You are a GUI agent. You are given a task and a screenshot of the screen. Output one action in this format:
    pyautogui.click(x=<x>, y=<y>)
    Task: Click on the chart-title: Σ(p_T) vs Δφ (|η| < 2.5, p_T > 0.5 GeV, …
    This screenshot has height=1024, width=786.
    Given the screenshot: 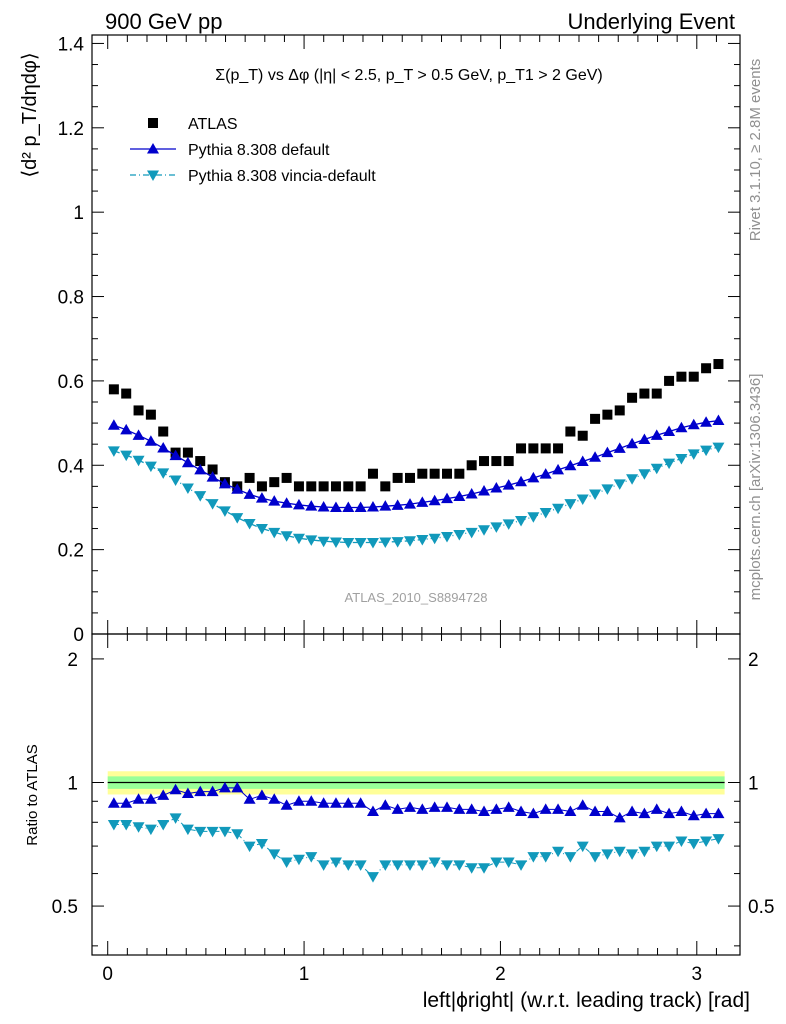 What is the action you would take?
    pyautogui.click(x=408, y=75)
    